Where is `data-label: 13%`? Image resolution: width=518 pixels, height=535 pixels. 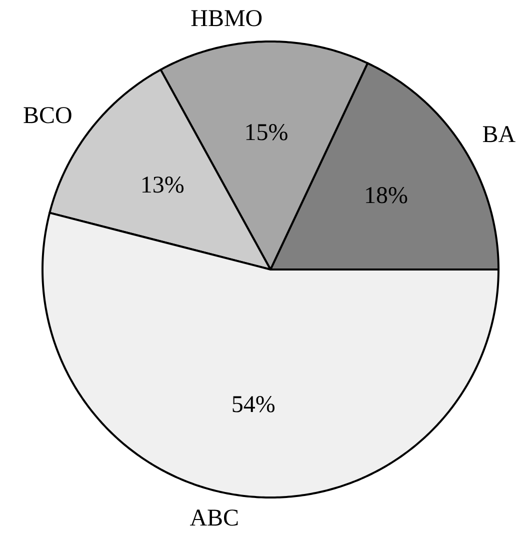 data-label: 13% is located at coordinates (162, 185).